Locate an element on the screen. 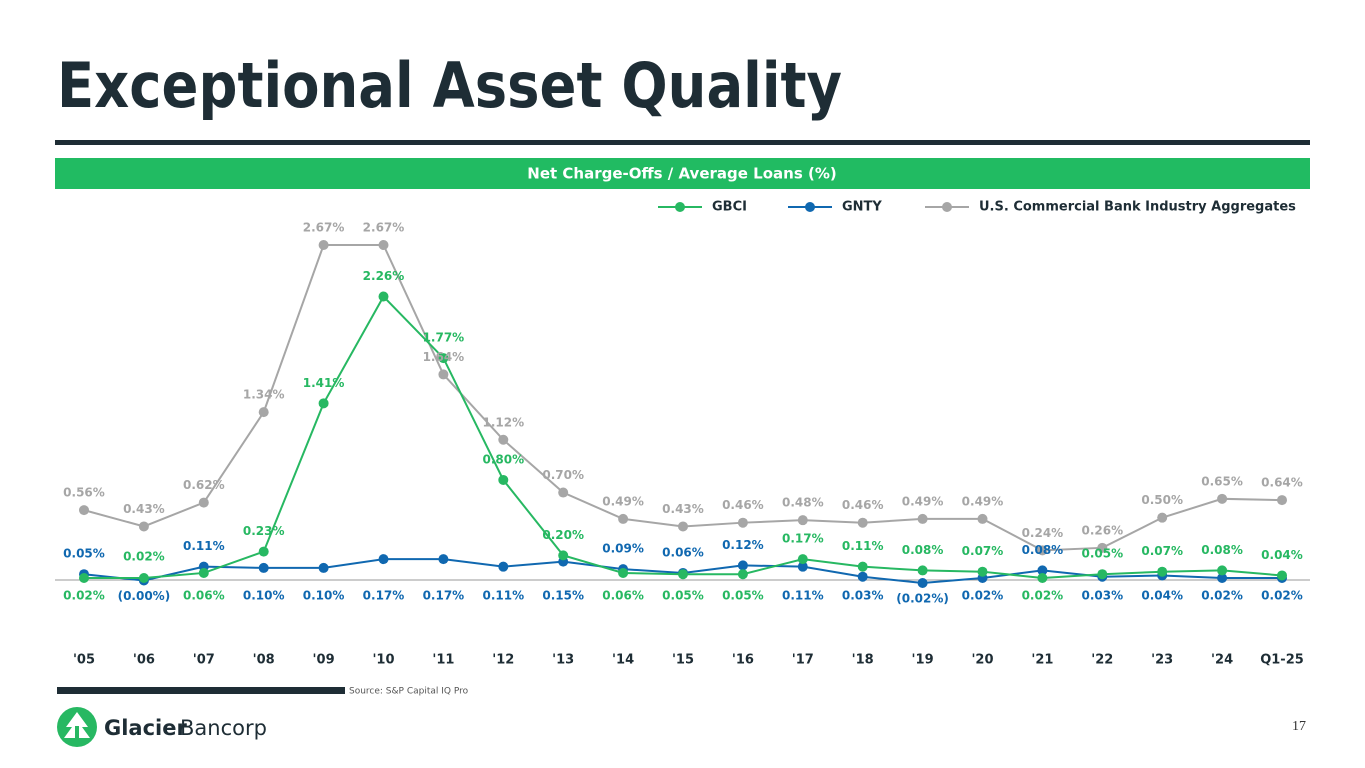 This screenshot has width=1365, height=768. logo-tree is located at coordinates (77, 725).